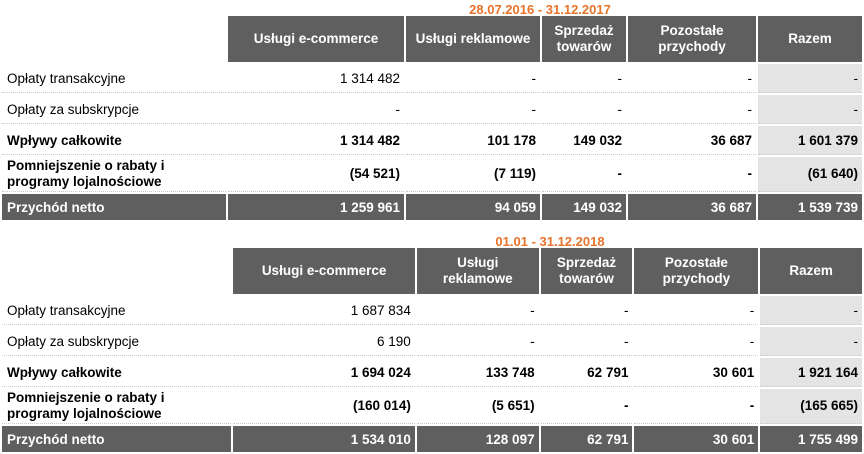 The width and height of the screenshot is (864, 454). I want to click on cell-value: 6 190, so click(324, 341).